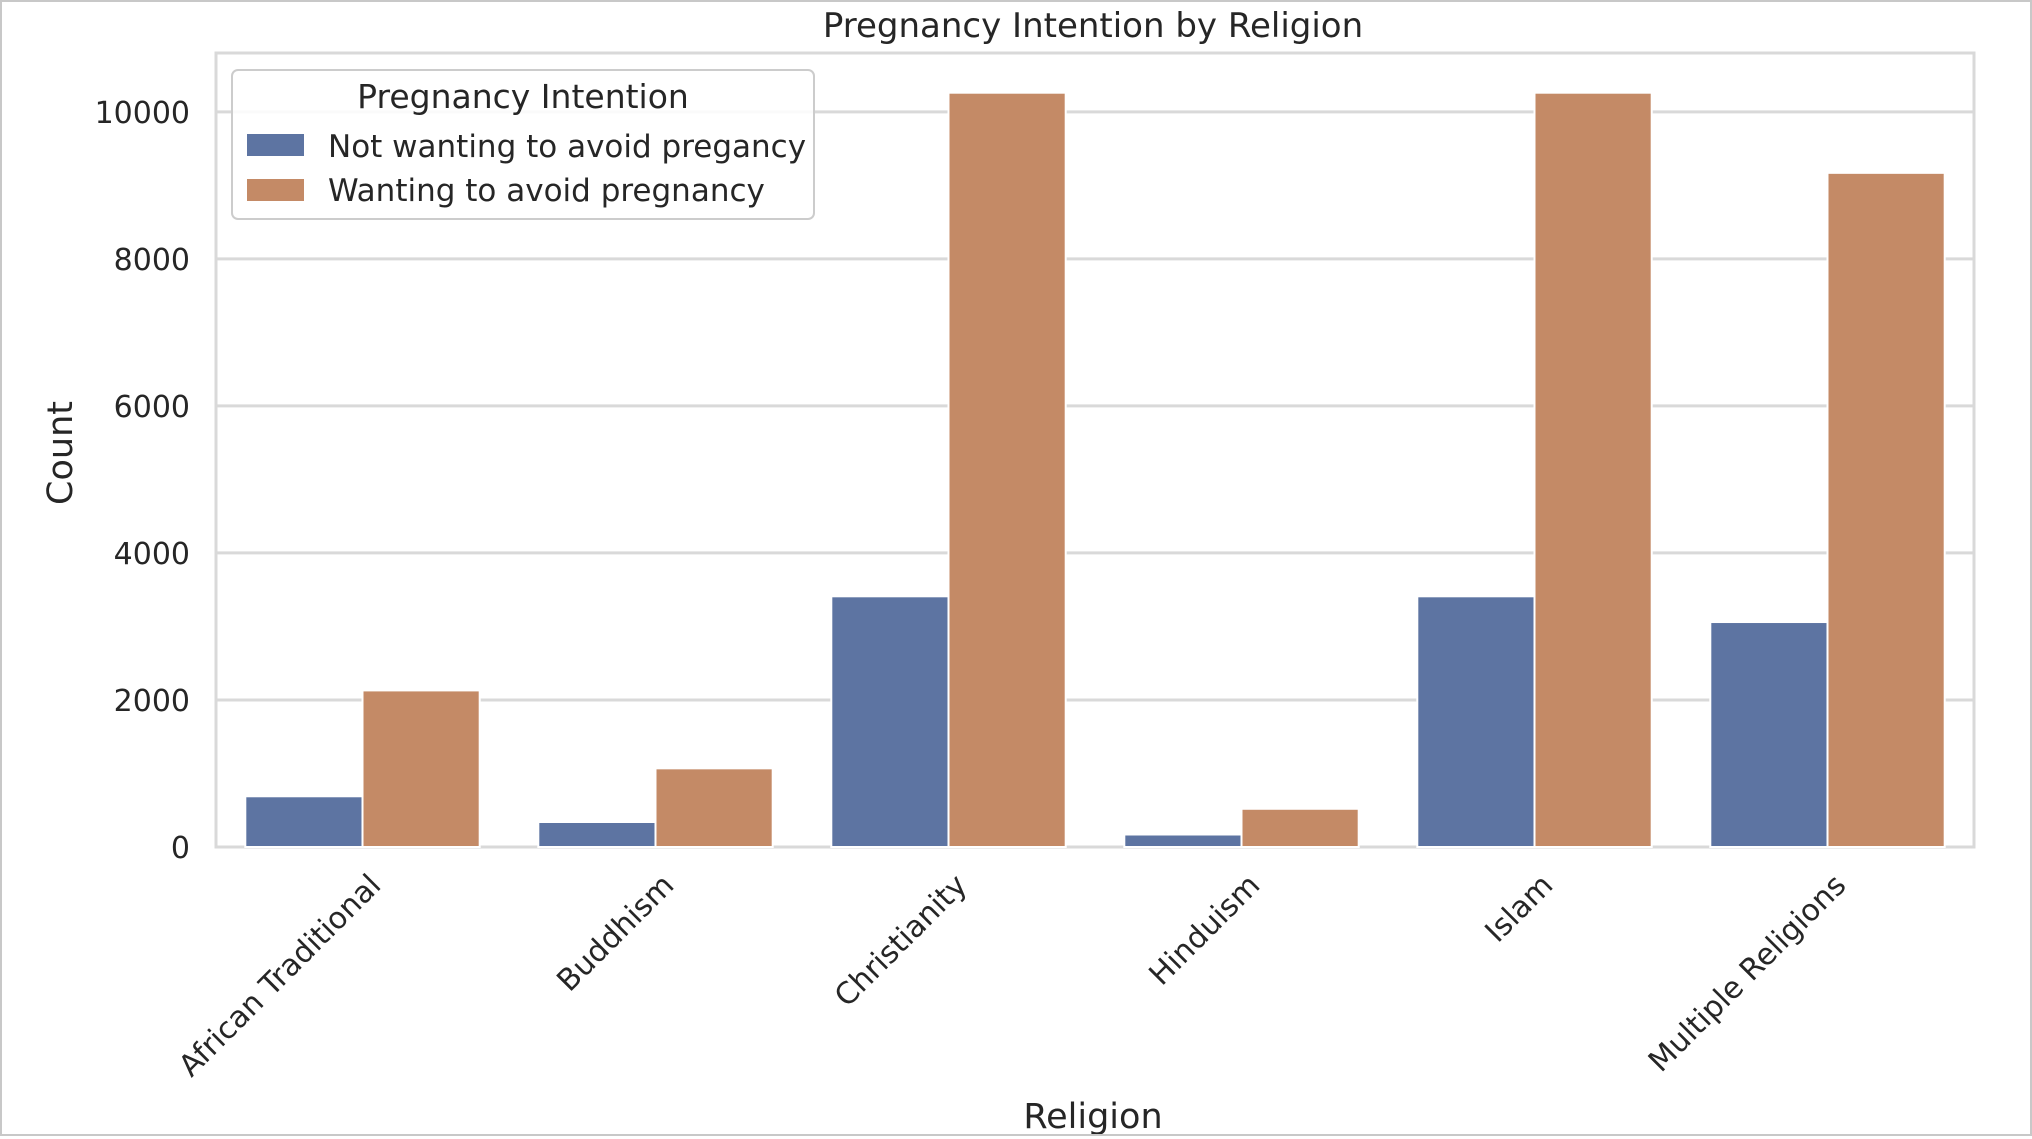 The image size is (2032, 1139). Describe the element at coordinates (142, 481) in the screenshot. I see `y-tick-labels: 0 2000 4000 6000 8000 10000` at that location.